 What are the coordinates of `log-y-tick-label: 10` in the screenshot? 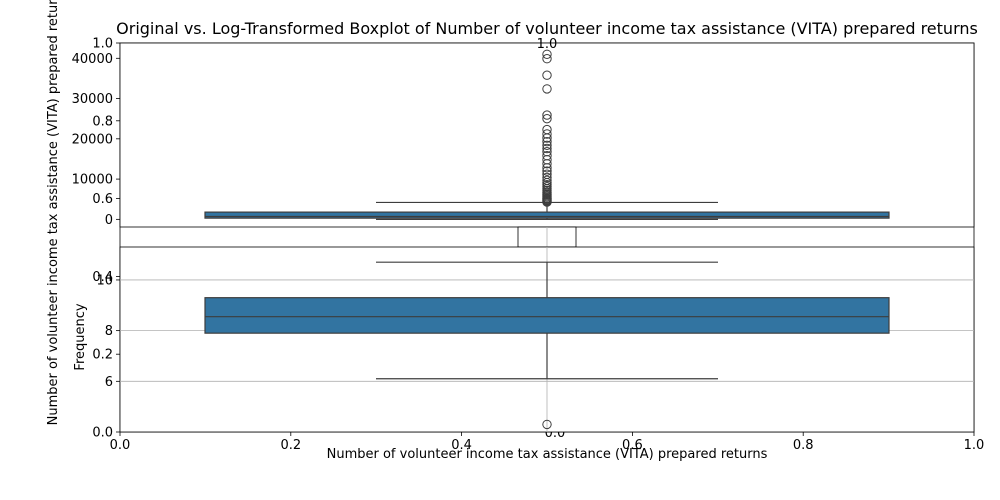 It's located at (104, 280).